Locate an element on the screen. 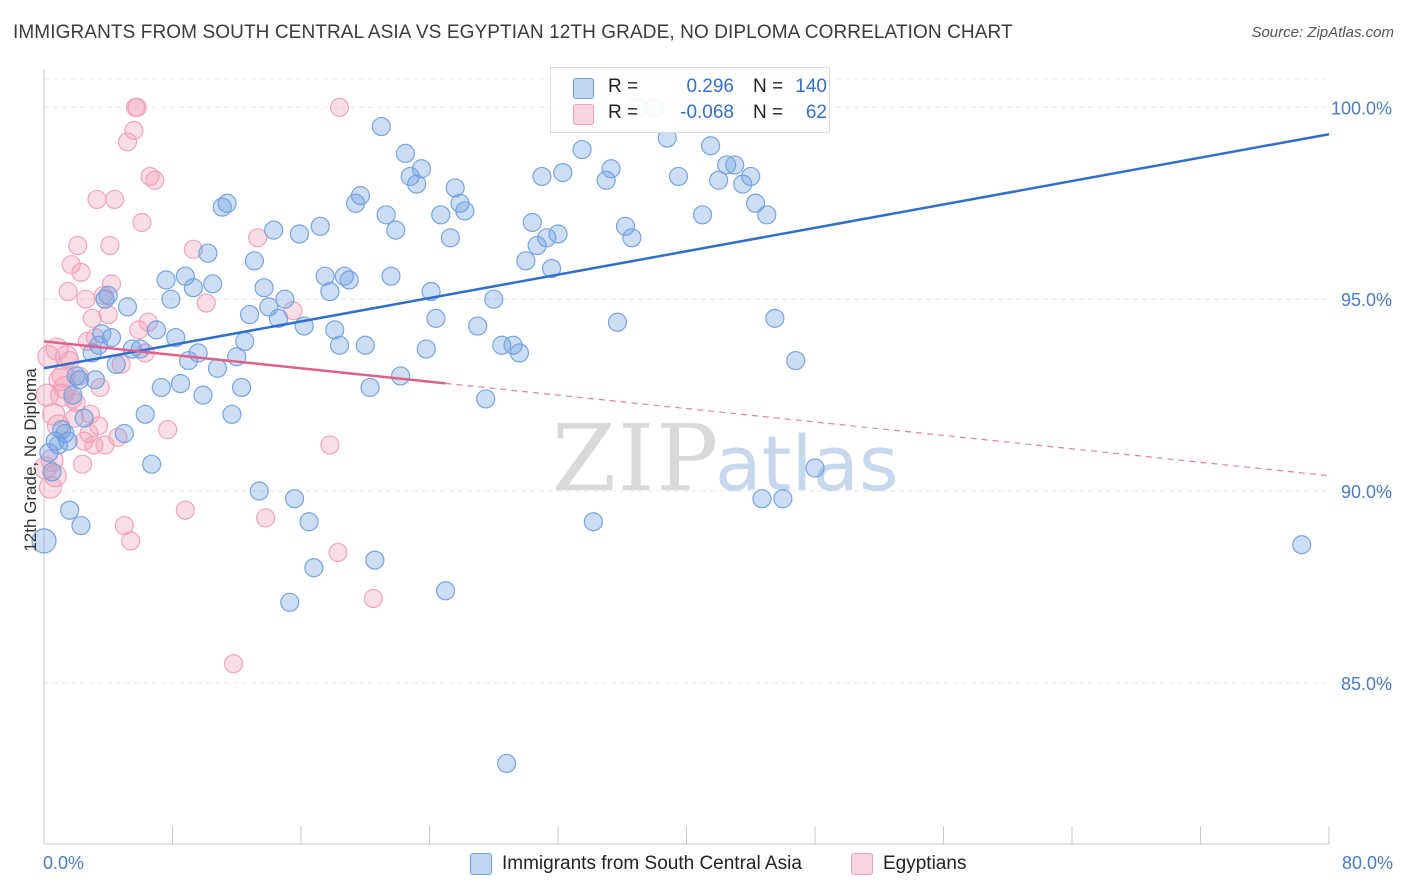 The width and height of the screenshot is (1406, 892). x-tick-label-min: 0.0% is located at coordinates (64, 863).